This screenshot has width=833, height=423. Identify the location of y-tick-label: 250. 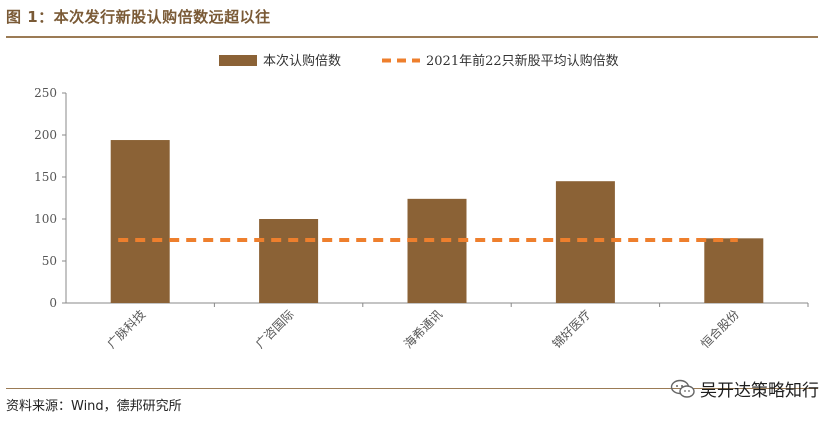
(45, 93).